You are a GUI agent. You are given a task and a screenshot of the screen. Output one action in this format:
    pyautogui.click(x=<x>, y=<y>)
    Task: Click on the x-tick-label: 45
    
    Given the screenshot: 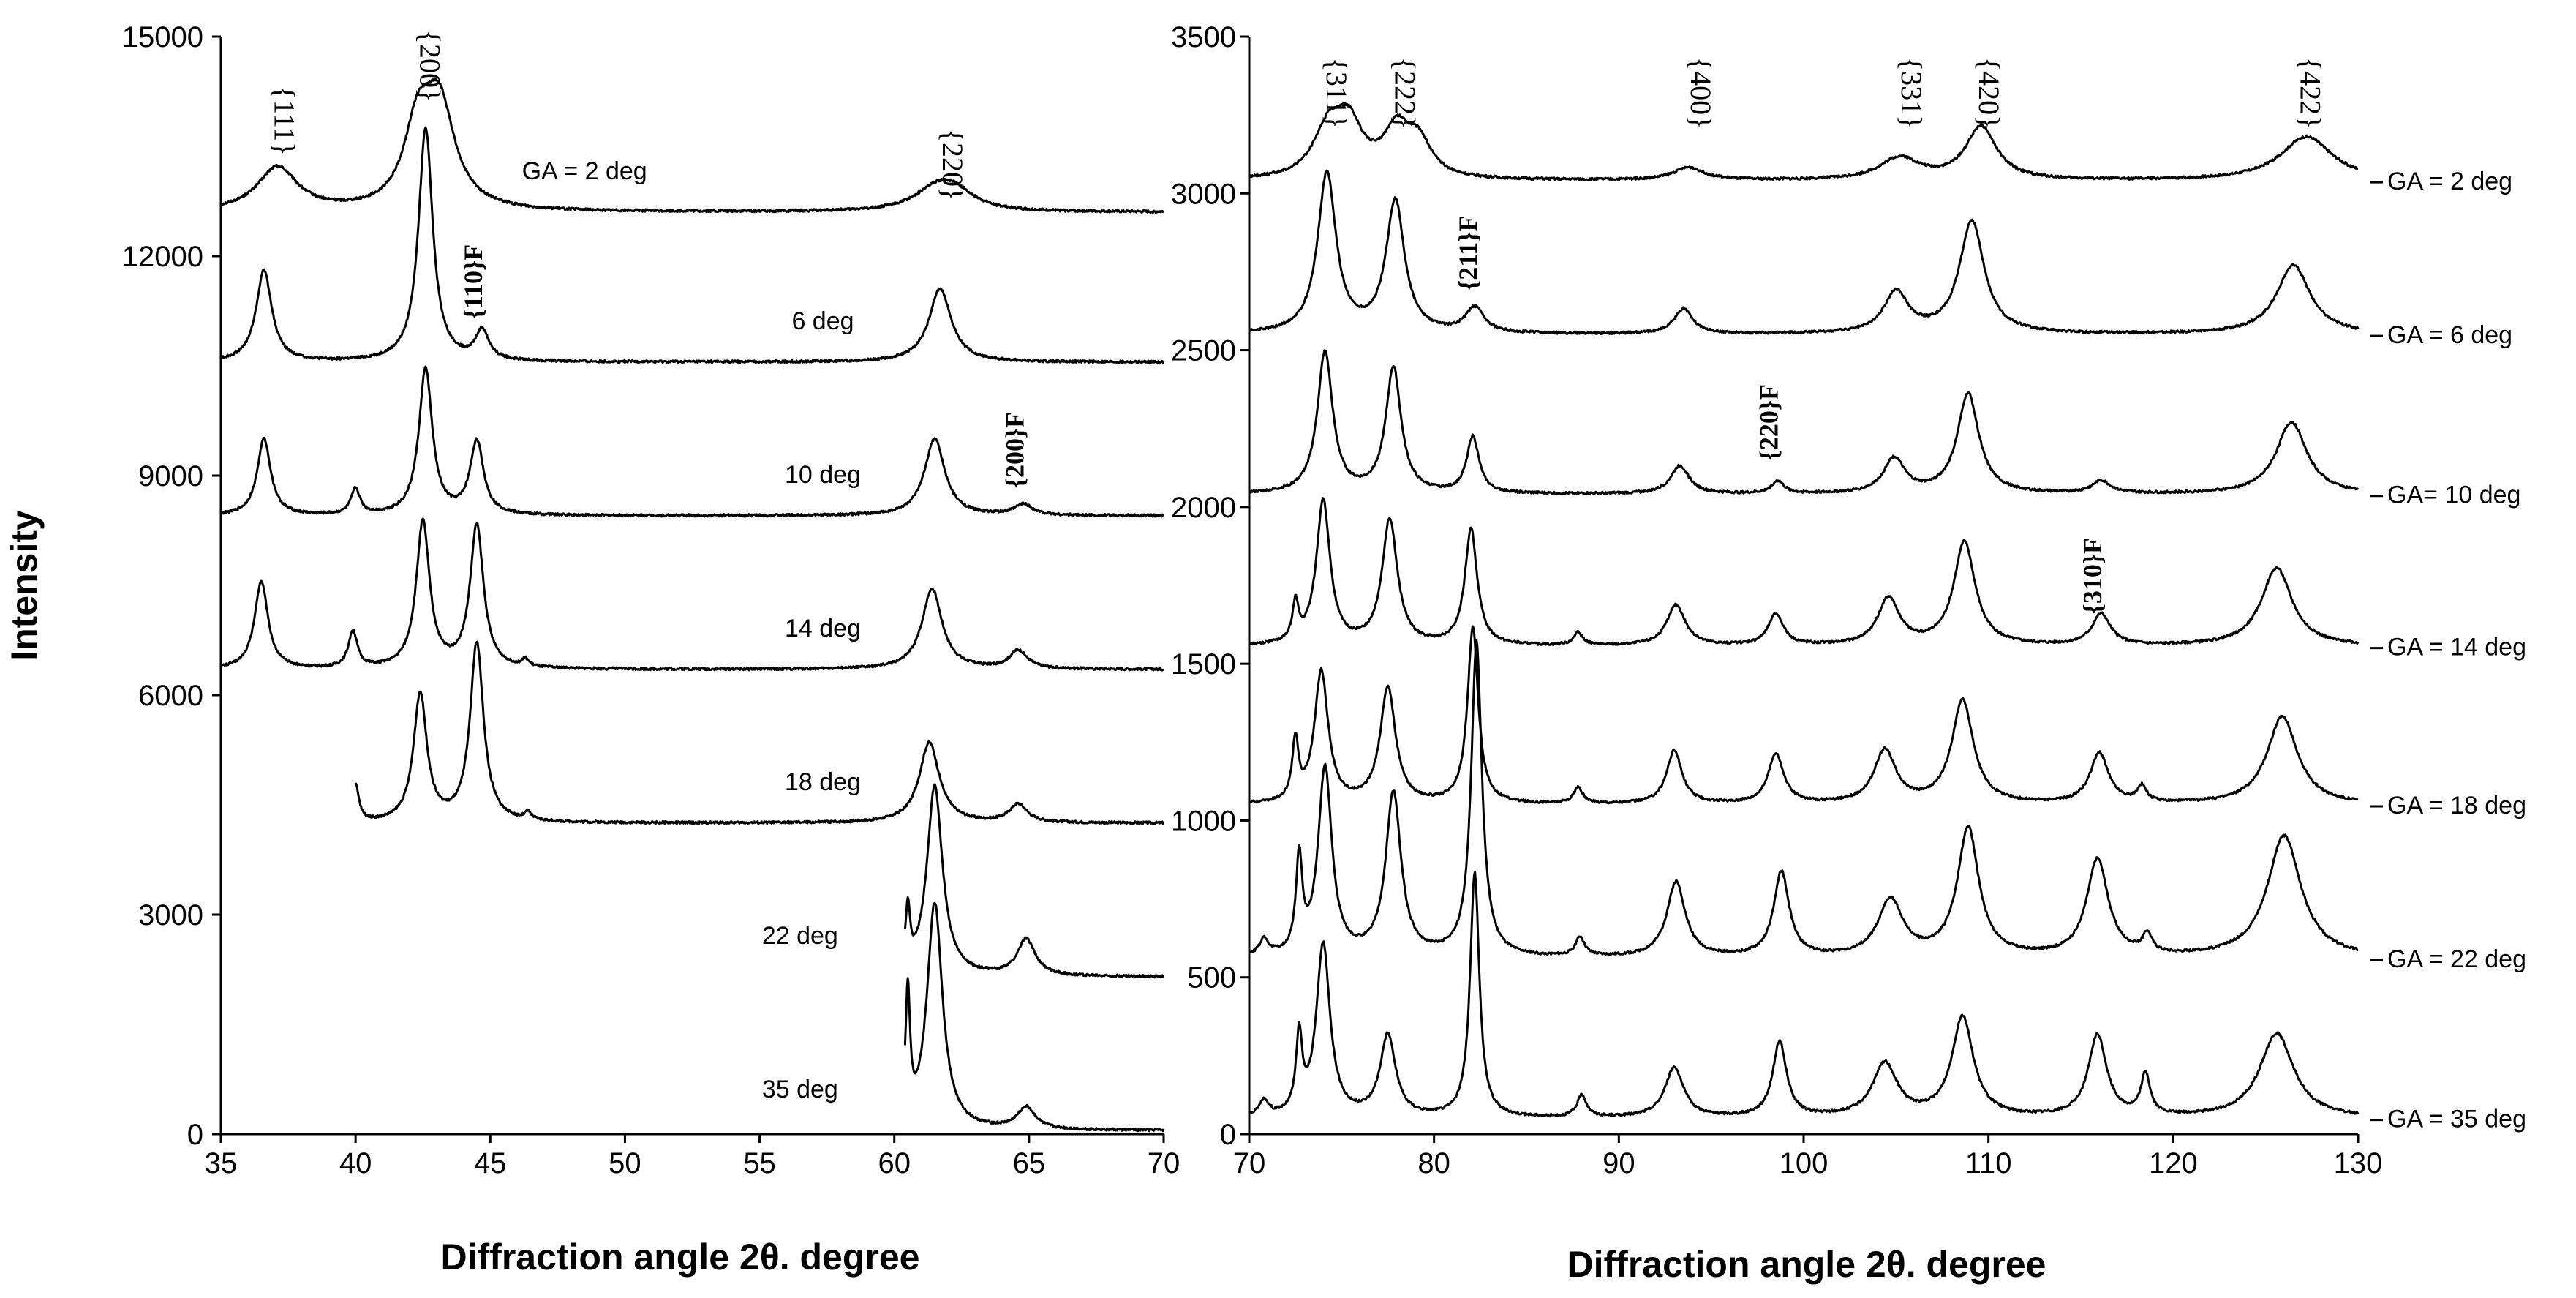 What is the action you would take?
    pyautogui.click(x=490, y=1163)
    